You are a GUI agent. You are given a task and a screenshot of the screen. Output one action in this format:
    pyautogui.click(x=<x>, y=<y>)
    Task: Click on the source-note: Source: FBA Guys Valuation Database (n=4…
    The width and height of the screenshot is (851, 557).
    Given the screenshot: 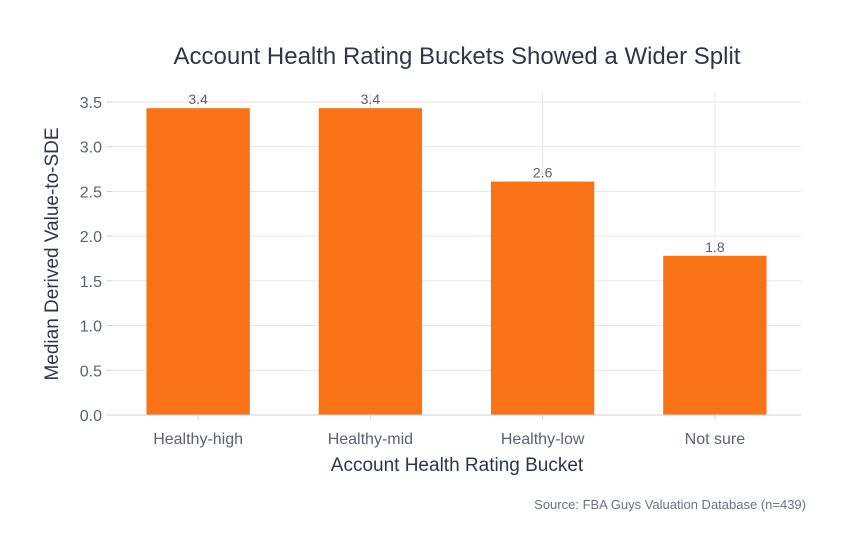 What is the action you would take?
    pyautogui.click(x=670, y=504)
    